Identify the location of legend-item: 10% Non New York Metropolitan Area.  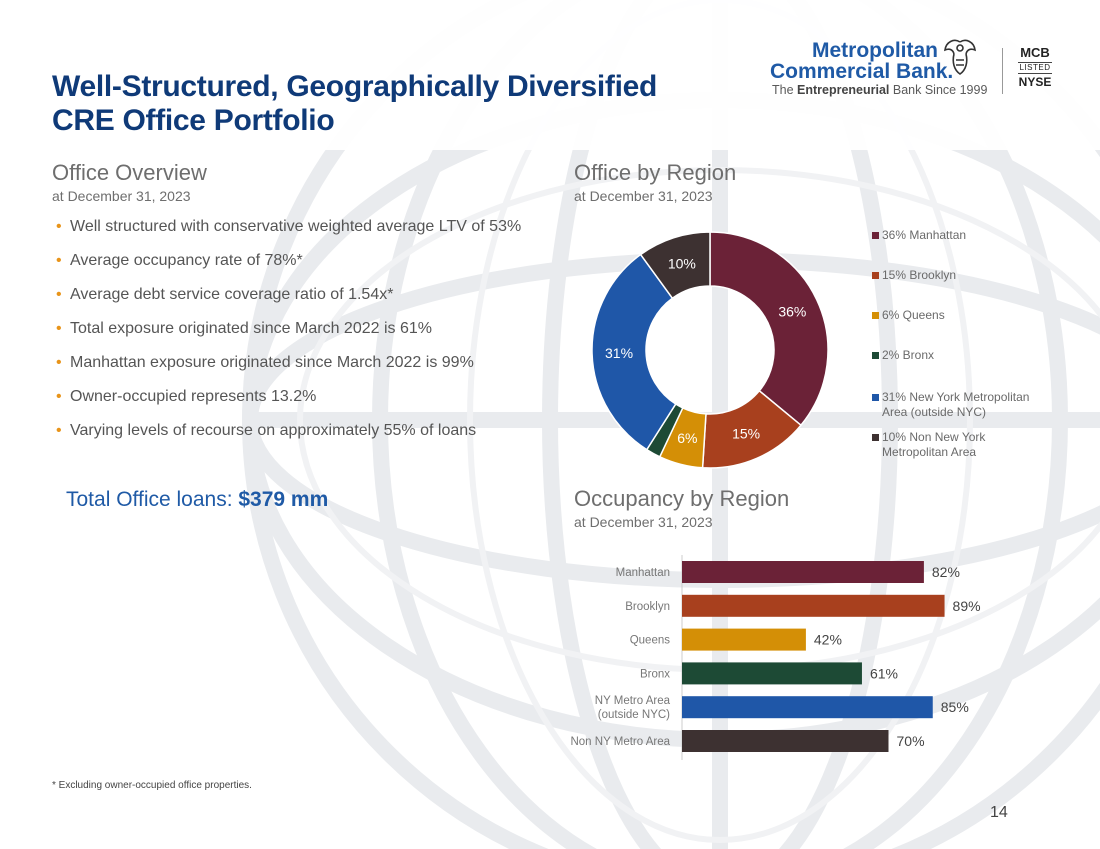
(957, 445).